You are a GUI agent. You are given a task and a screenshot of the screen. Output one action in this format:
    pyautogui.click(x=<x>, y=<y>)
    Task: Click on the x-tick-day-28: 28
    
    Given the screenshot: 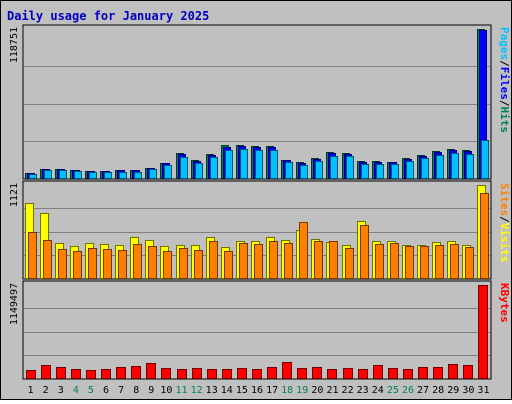 What is the action you would take?
    pyautogui.click(x=438, y=390)
    